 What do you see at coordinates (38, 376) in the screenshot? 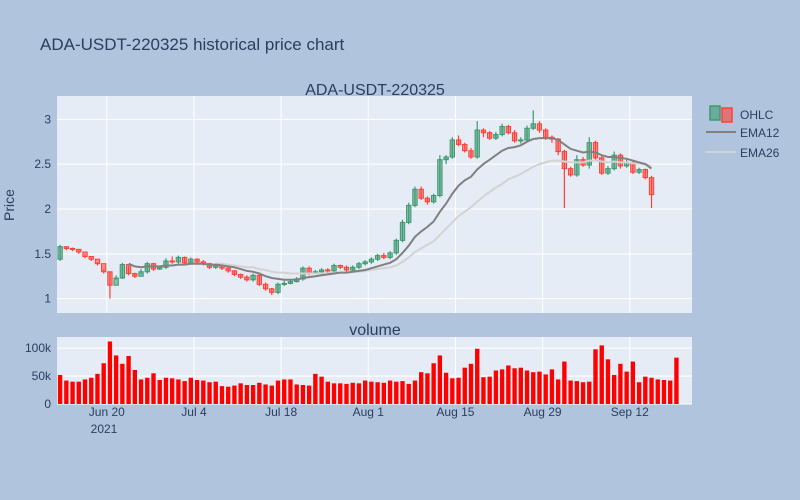
I see `volume-y-ticks: 0 50k 100k` at bounding box center [38, 376].